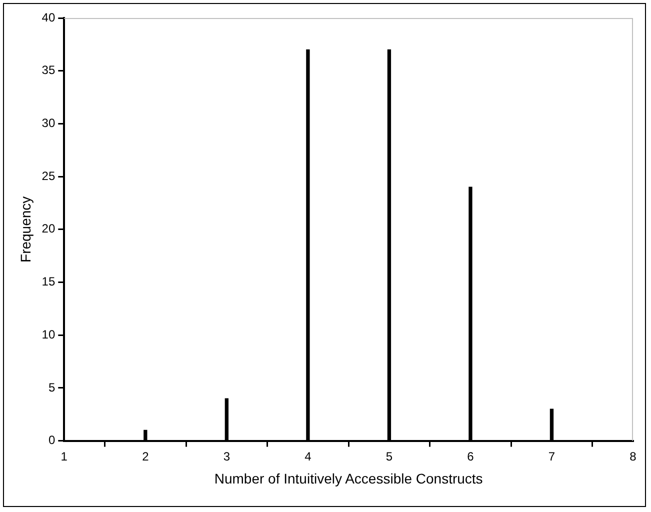 The image size is (651, 512). I want to click on x-tick-label: 7, so click(552, 456).